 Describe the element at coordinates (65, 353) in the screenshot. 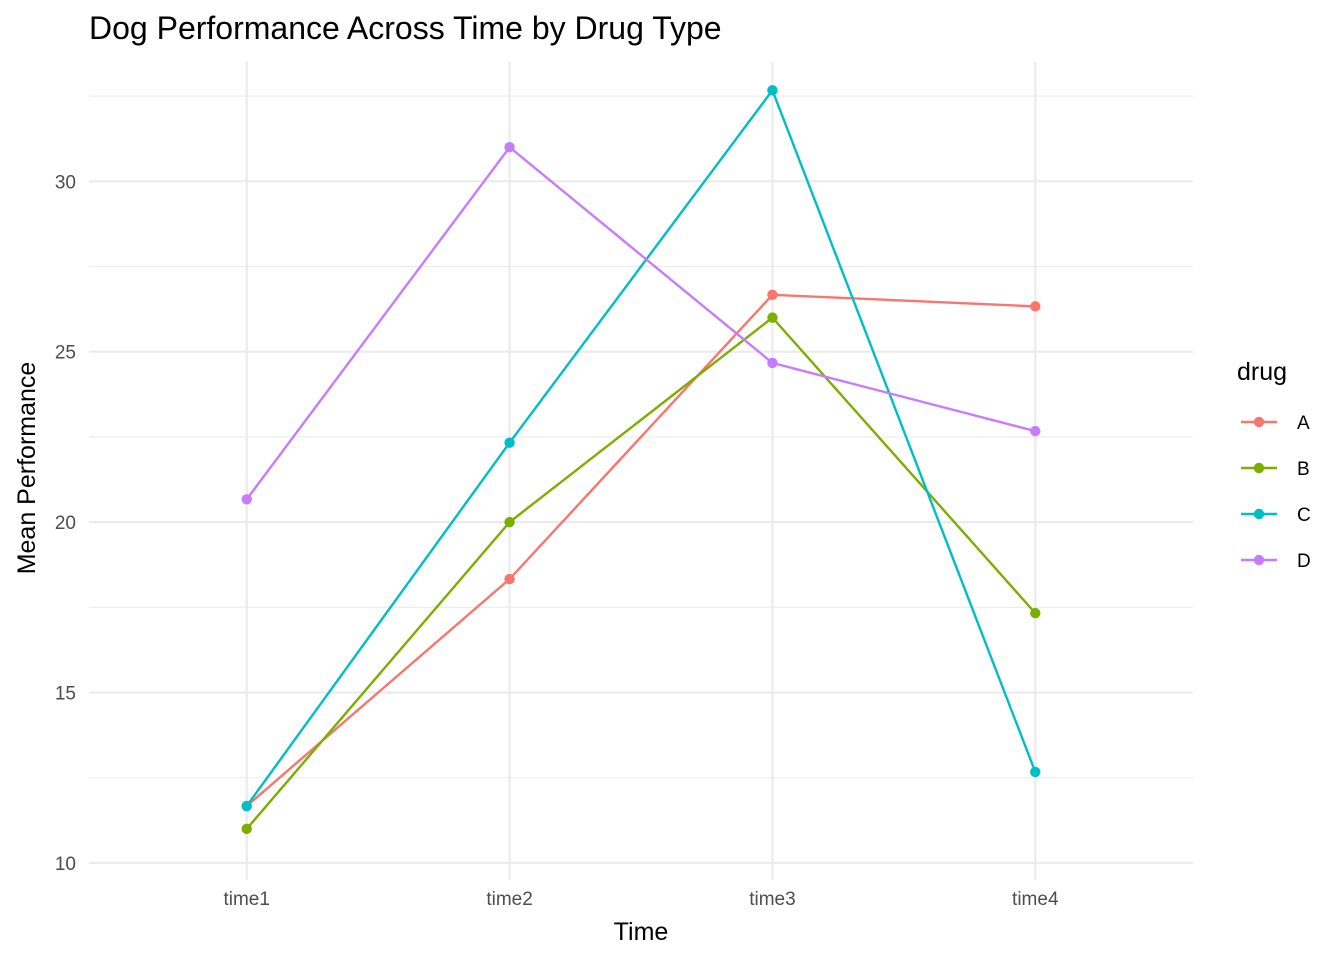

I see `y-tick-label: 25` at that location.